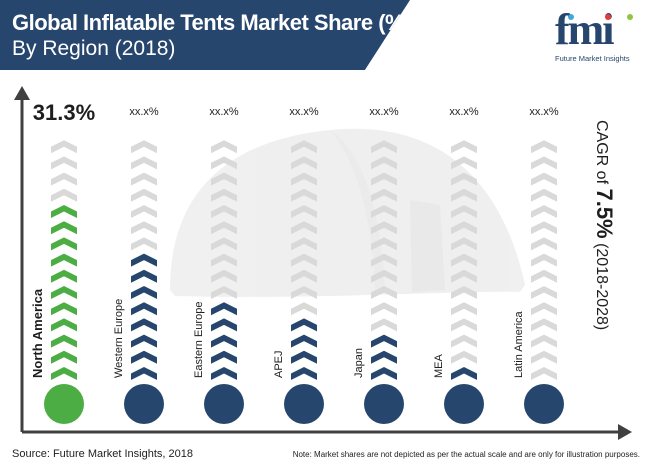 The image size is (650, 470). I want to click on cagr-period: (2018-2028), so click(601, 285).